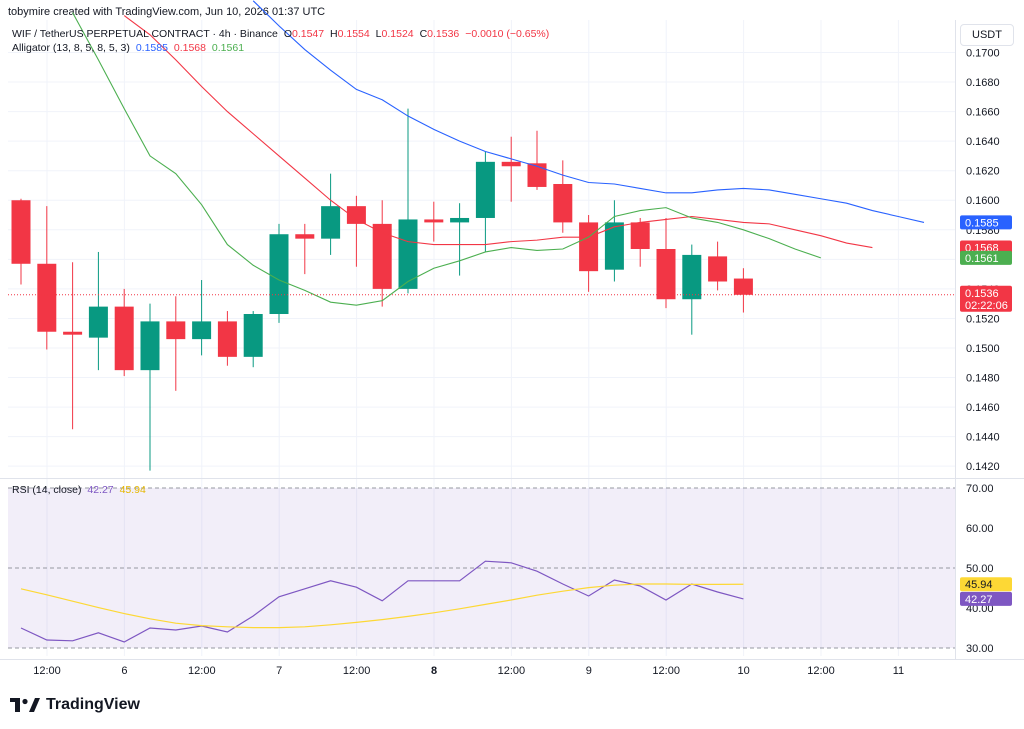 The height and width of the screenshot is (729, 1024). I want to click on time-tick-label: 7, so click(279, 671).